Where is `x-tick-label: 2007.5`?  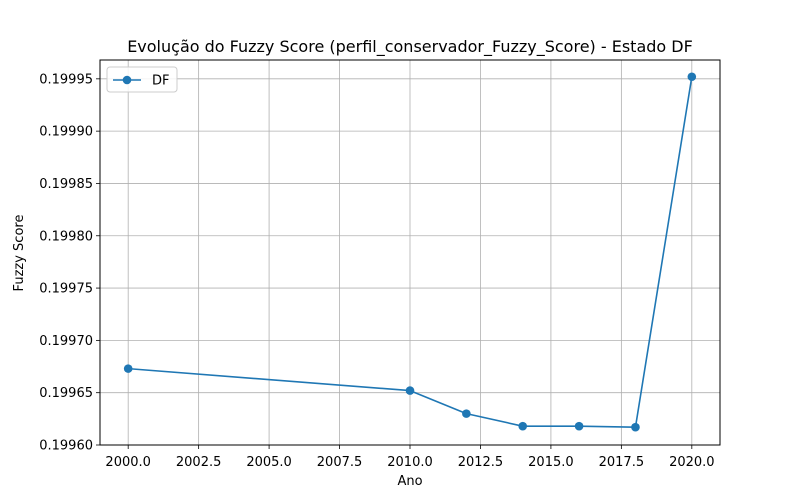 x-tick-label: 2007.5 is located at coordinates (340, 462).